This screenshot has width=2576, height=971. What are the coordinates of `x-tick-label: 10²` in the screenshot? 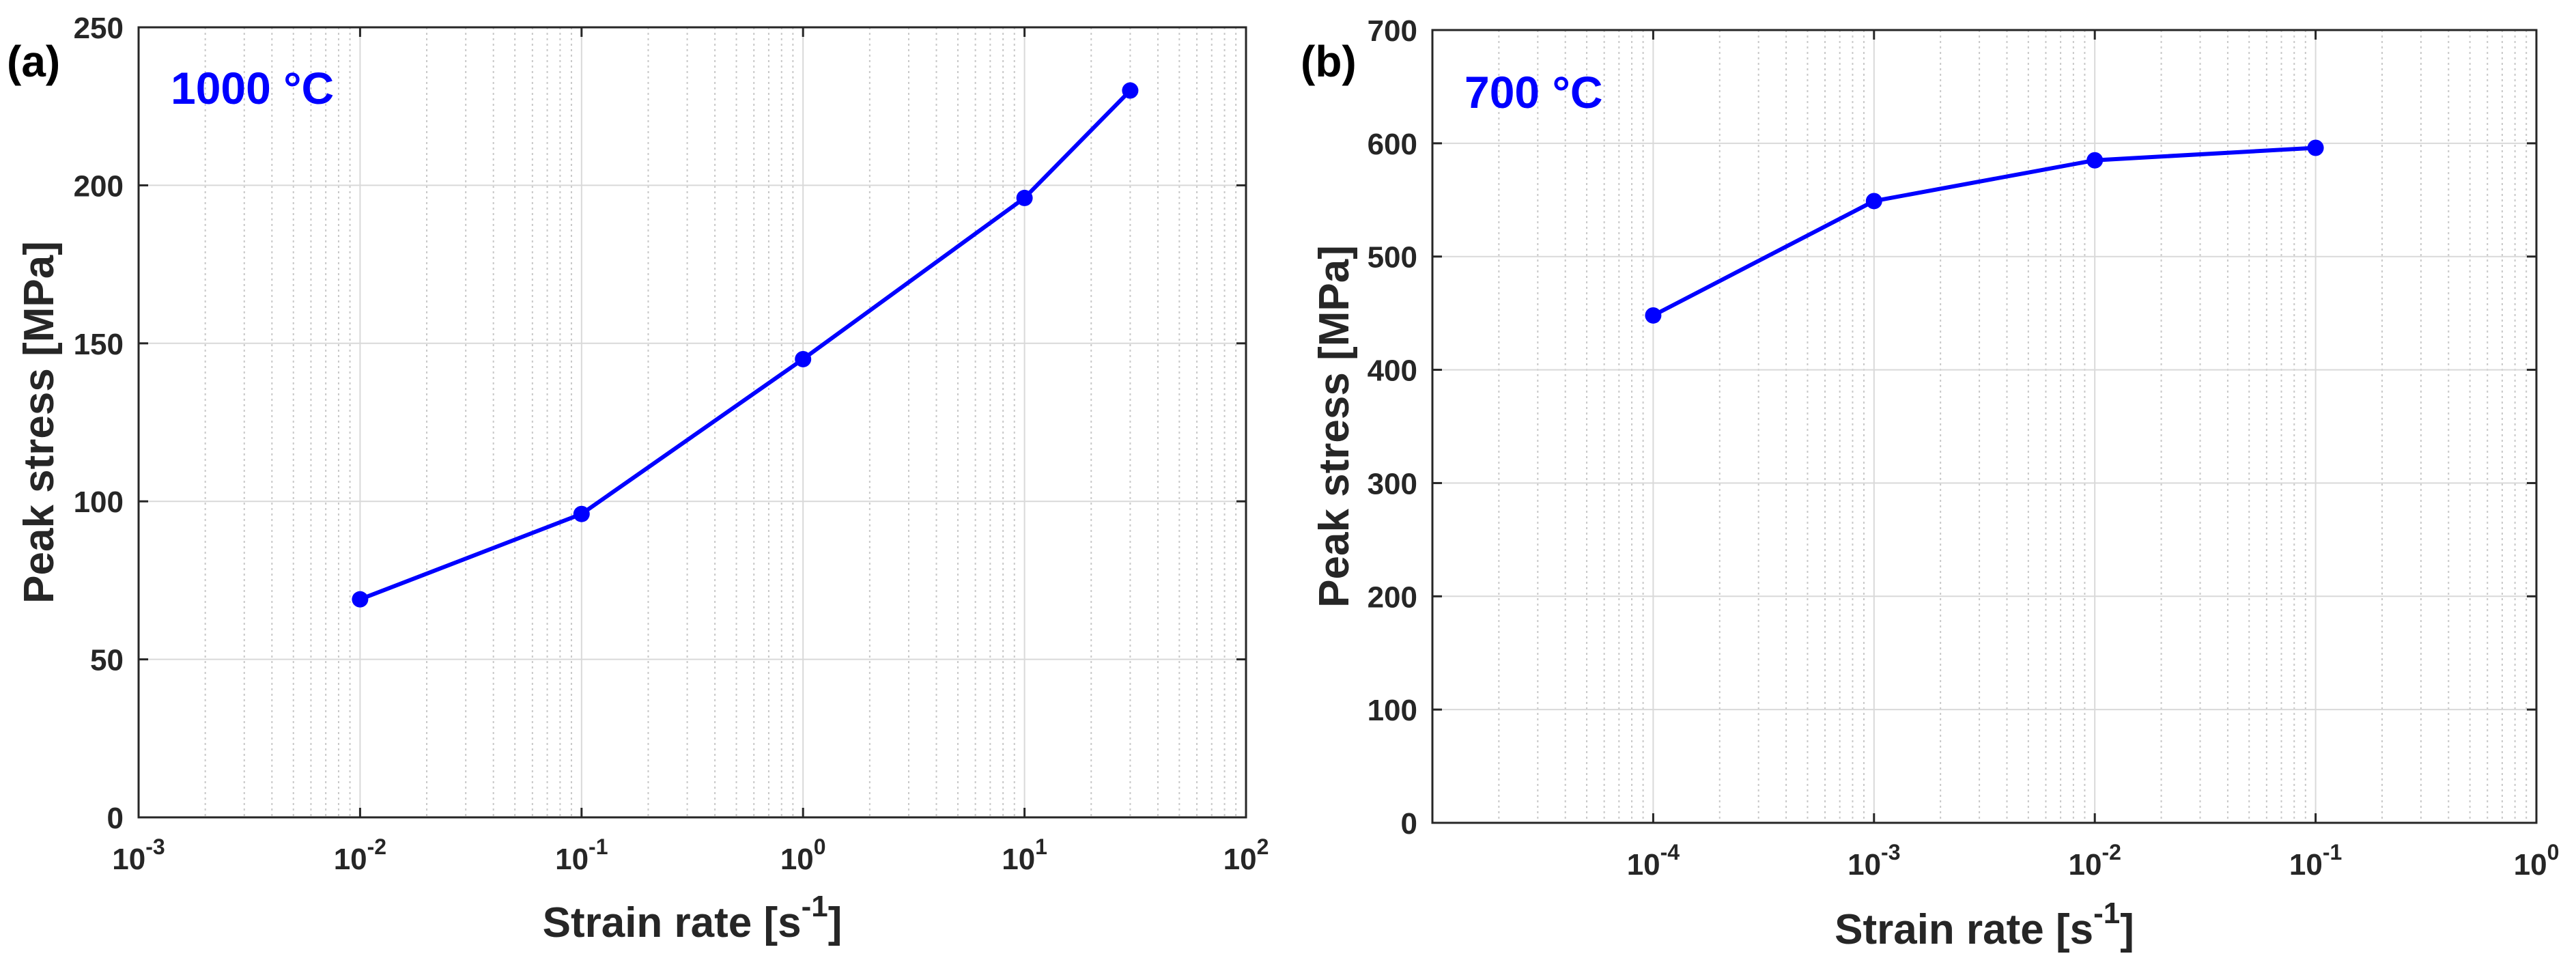 It's located at (1246, 855).